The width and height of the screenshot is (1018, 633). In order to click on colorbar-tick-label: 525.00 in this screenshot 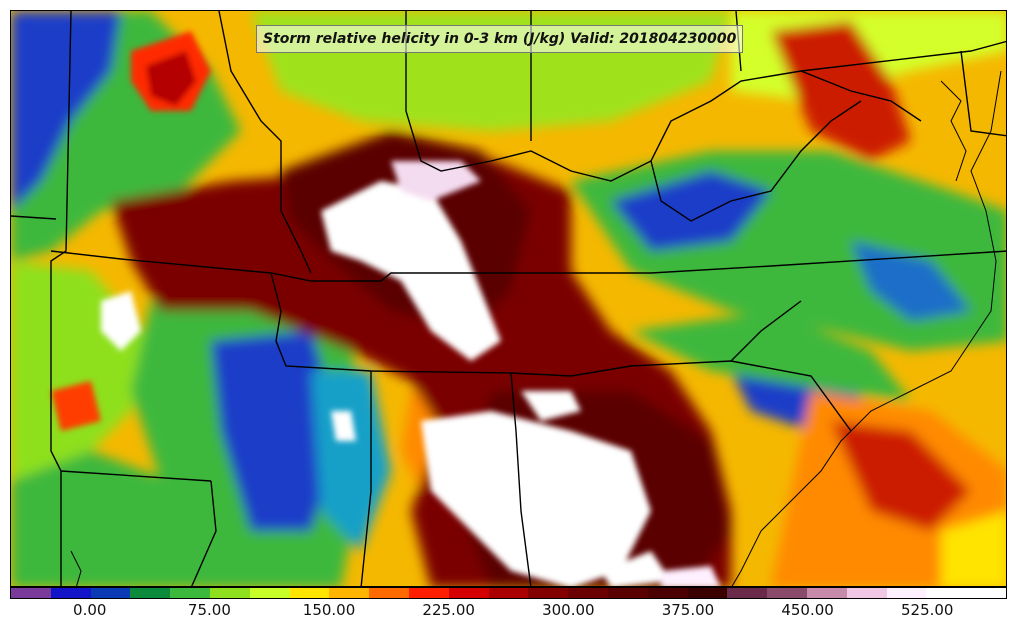, I will do `click(927, 610)`.